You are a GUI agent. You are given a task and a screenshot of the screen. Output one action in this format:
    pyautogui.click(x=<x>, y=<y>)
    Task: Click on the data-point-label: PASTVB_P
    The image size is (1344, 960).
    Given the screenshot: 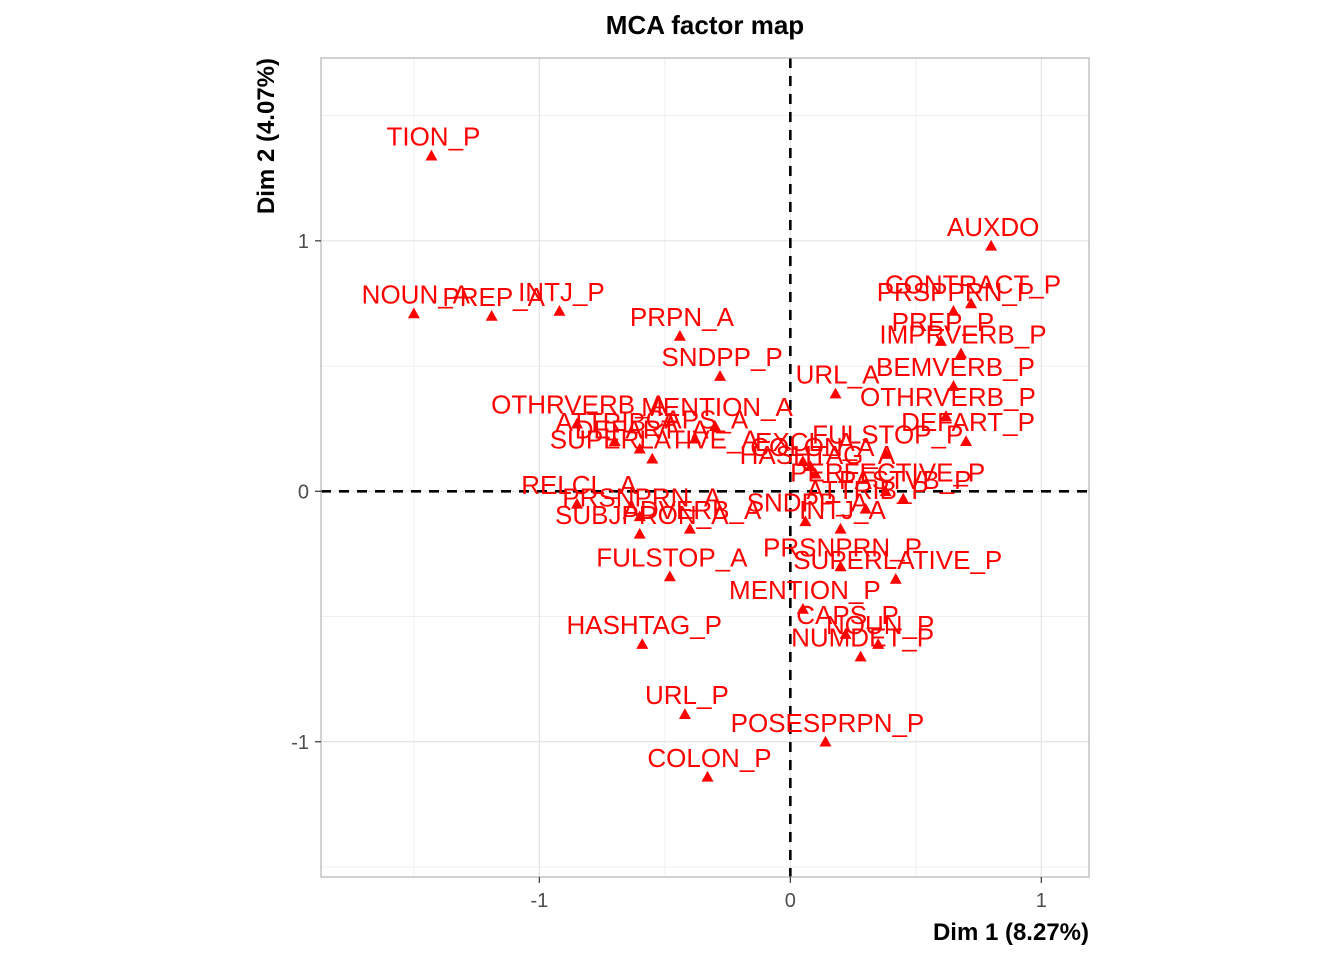 What is the action you would take?
    pyautogui.click(x=905, y=480)
    